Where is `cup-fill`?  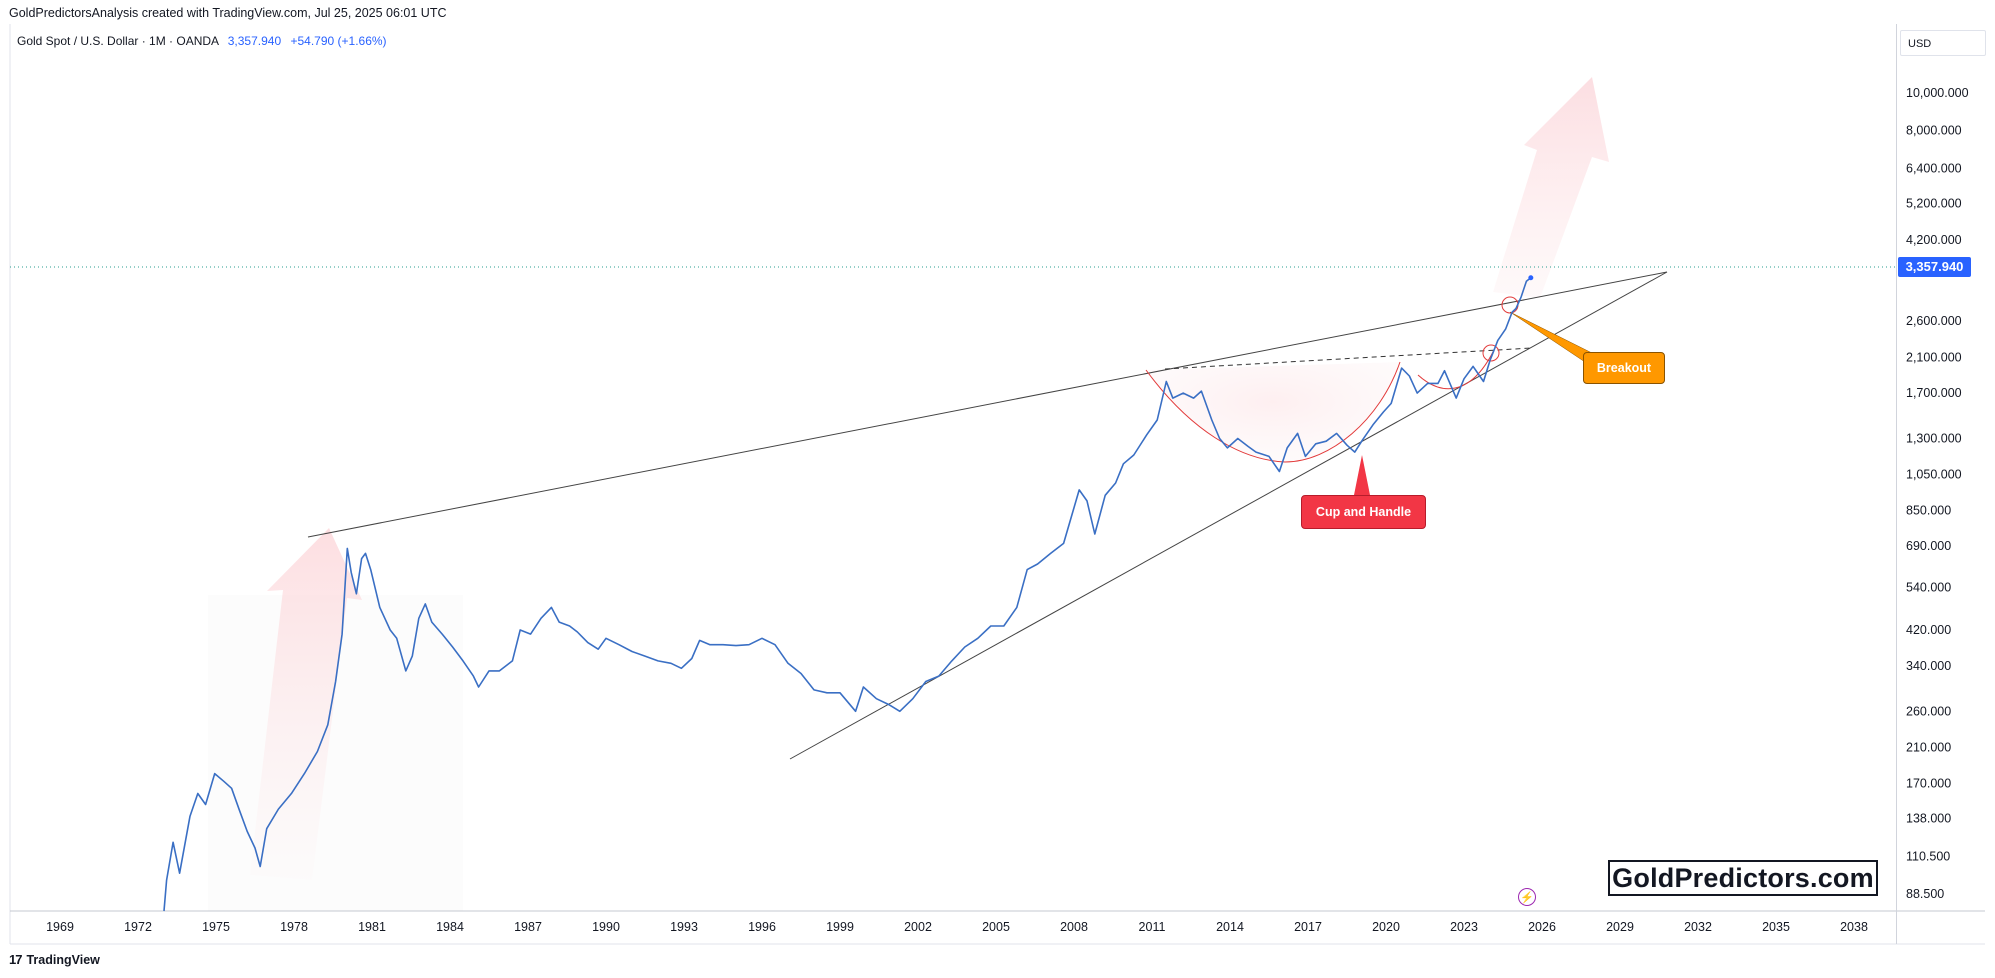
cup-fill is located at coordinates (1273, 412).